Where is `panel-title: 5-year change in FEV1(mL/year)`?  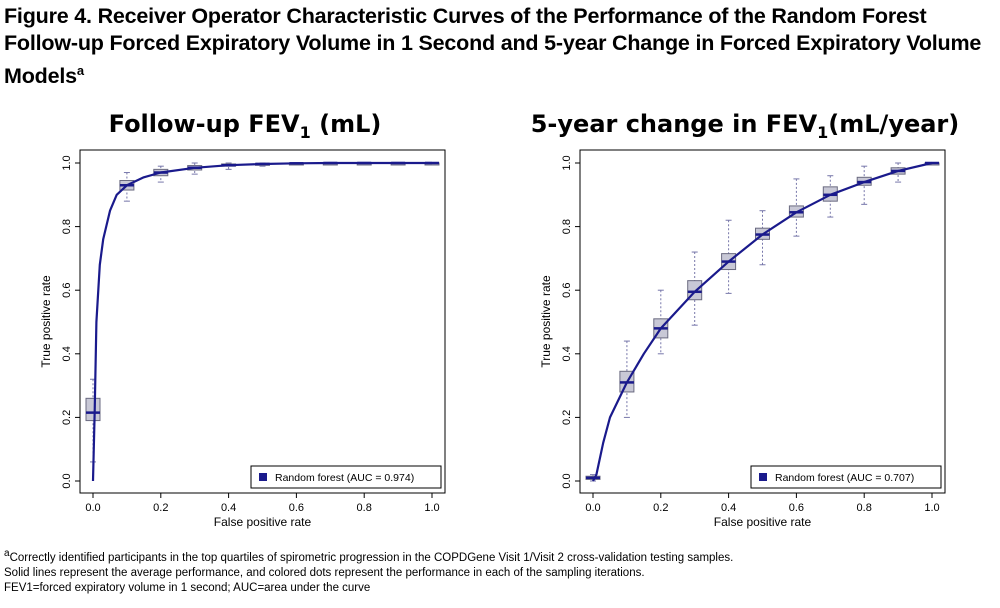
panel-title: 5-year change in FEV1(mL/year) is located at coordinates (745, 126).